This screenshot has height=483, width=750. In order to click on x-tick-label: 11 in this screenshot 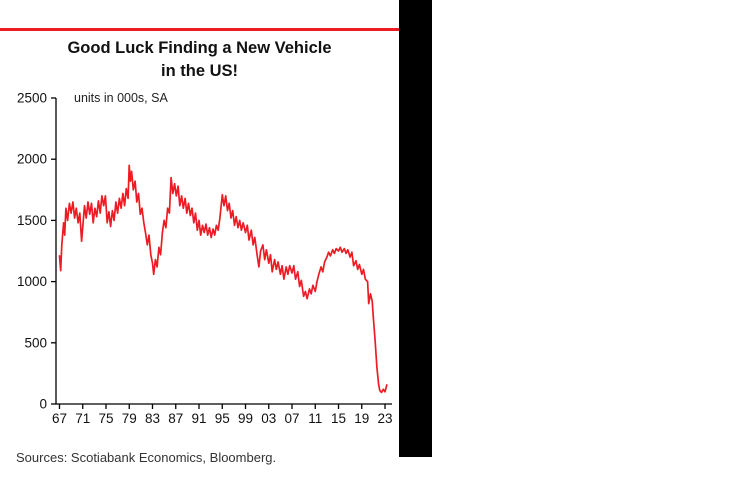, I will do `click(315, 418)`.